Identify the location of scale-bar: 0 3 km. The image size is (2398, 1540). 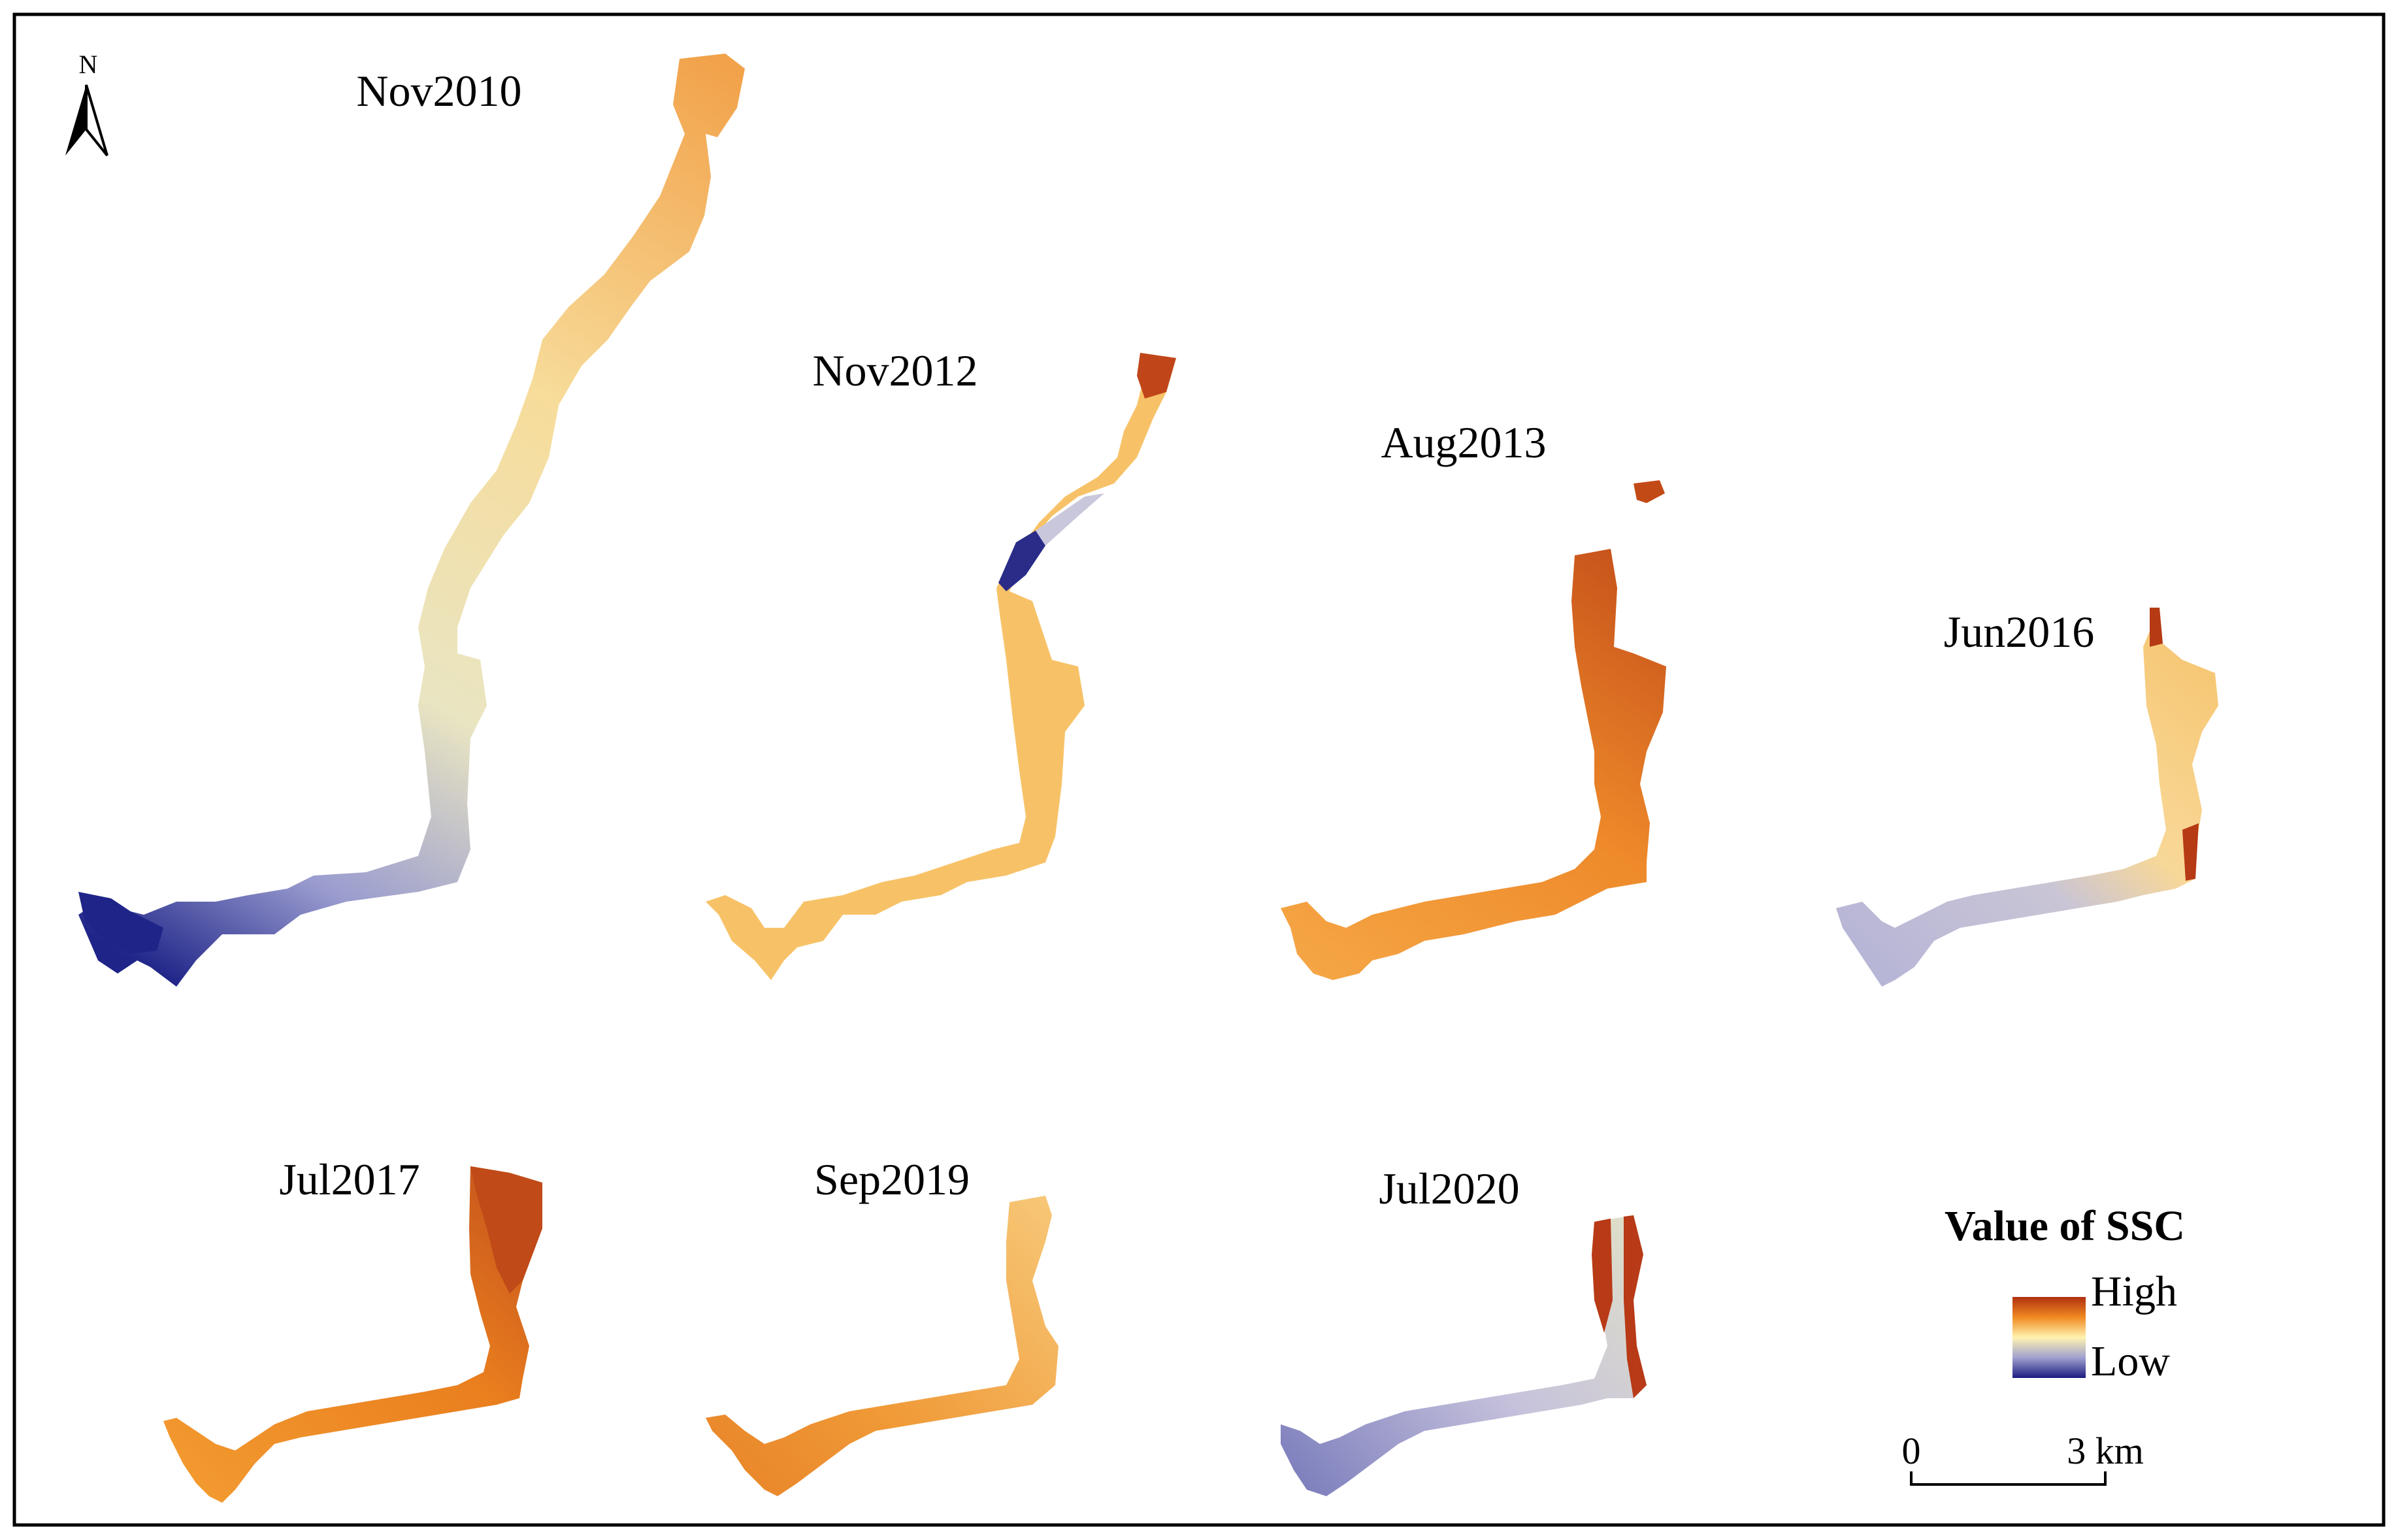
(2023, 1458).